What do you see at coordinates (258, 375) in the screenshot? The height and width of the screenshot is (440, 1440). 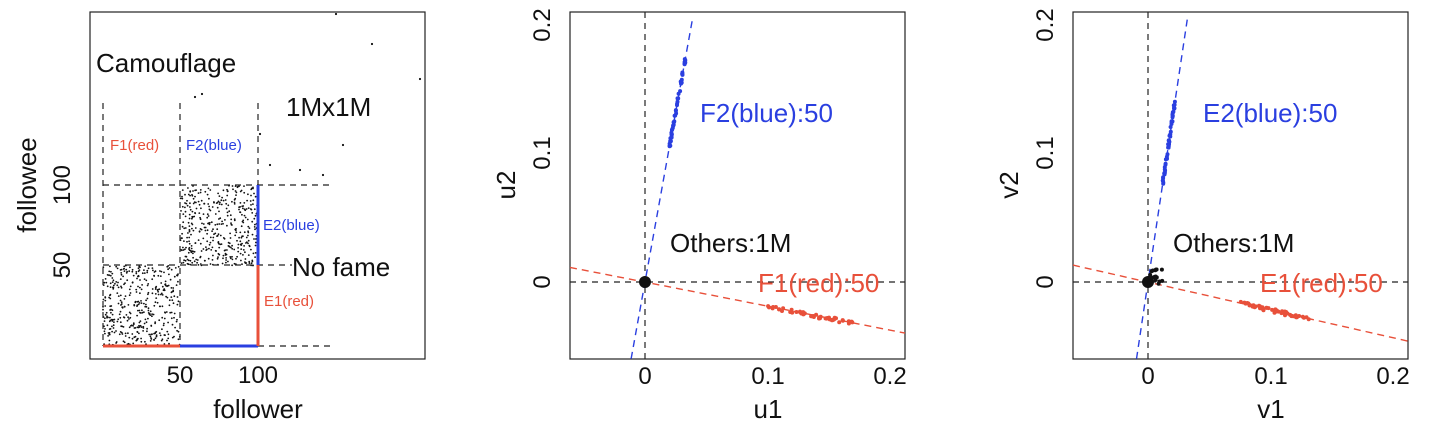 I see `x-tick-label: 100` at bounding box center [258, 375].